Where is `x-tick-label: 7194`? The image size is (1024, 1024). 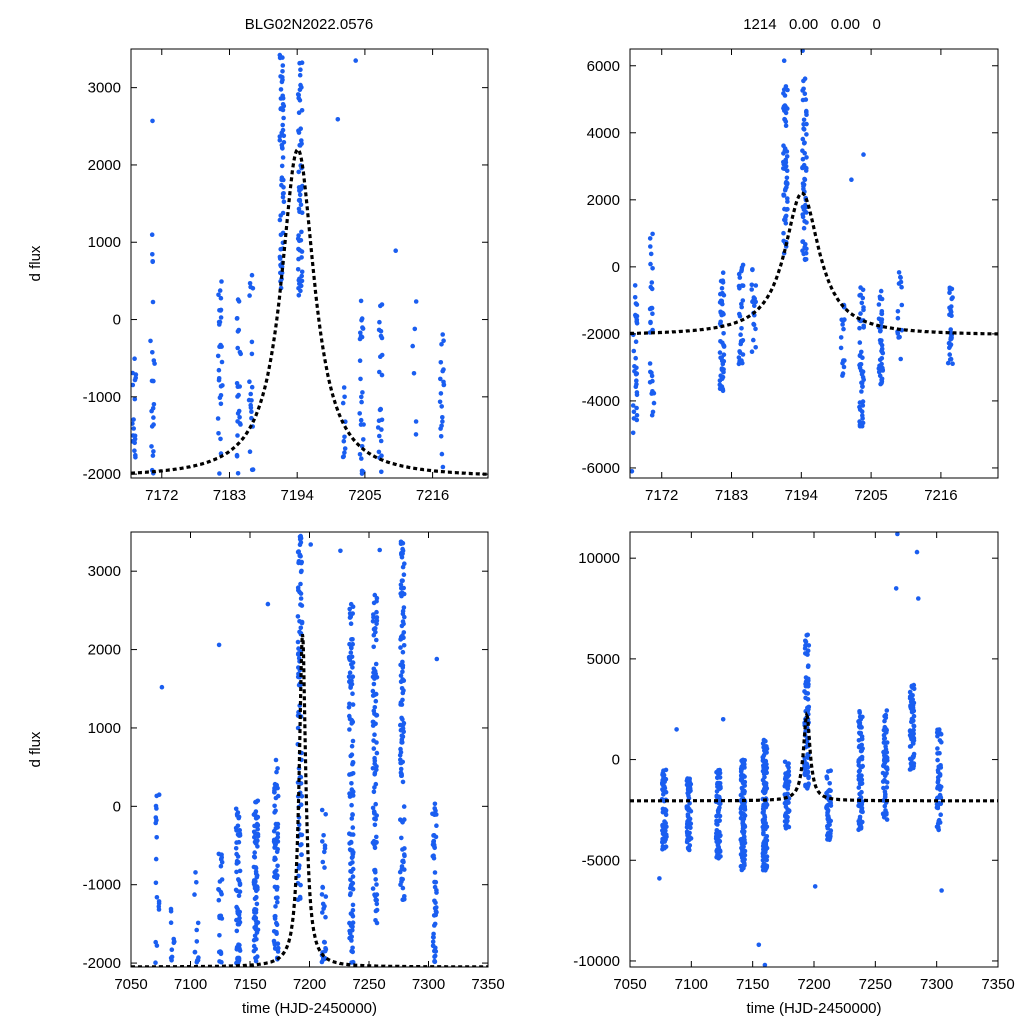 x-tick-label: 7194 is located at coordinates (801, 495).